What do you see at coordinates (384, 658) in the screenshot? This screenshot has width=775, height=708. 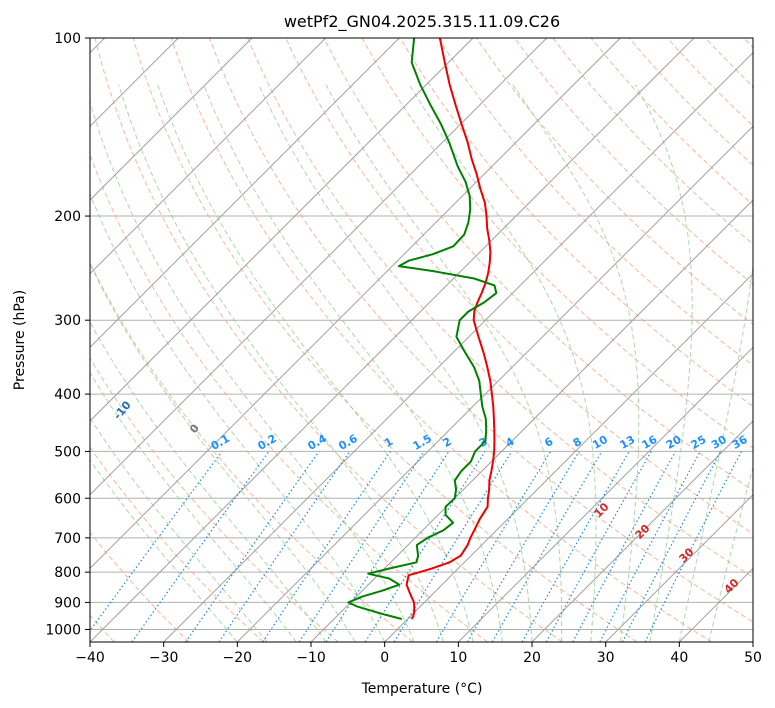 I see `x-tick-label: 0` at bounding box center [384, 658].